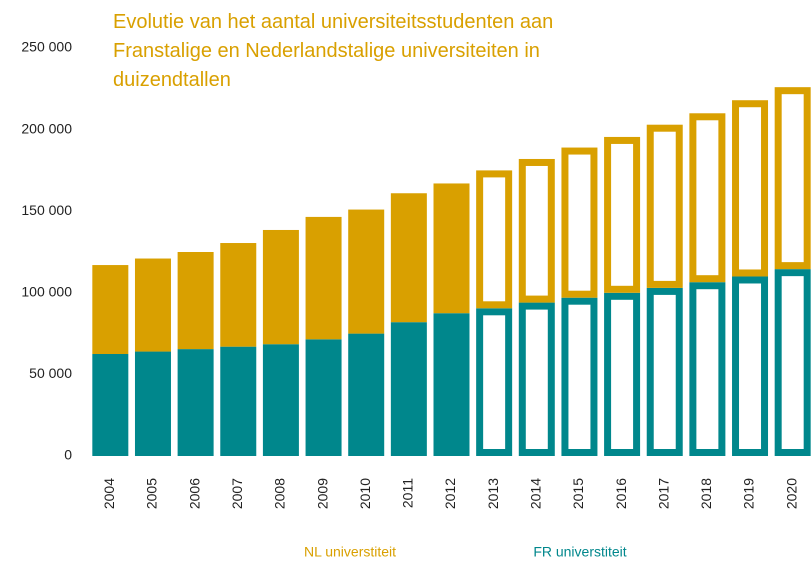  I want to click on x-tick-label: 2020, so click(791, 493).